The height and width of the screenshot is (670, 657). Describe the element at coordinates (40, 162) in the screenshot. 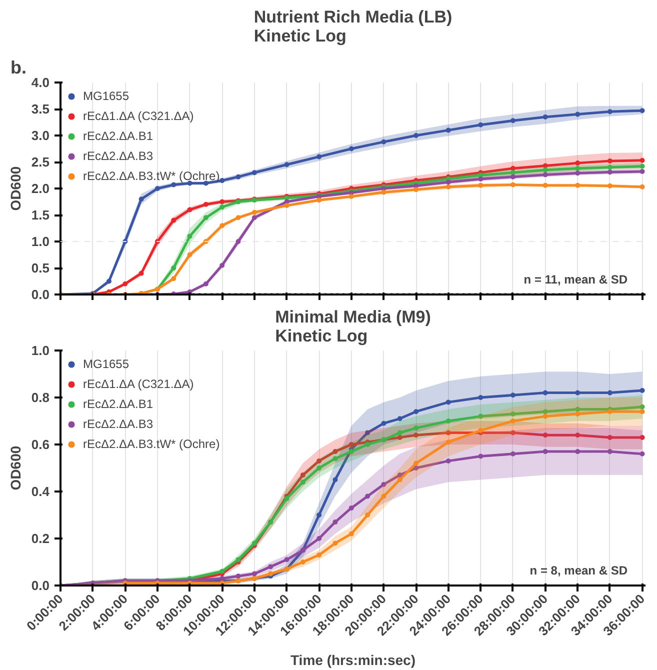

I see `y-tick-label: 2.5` at that location.